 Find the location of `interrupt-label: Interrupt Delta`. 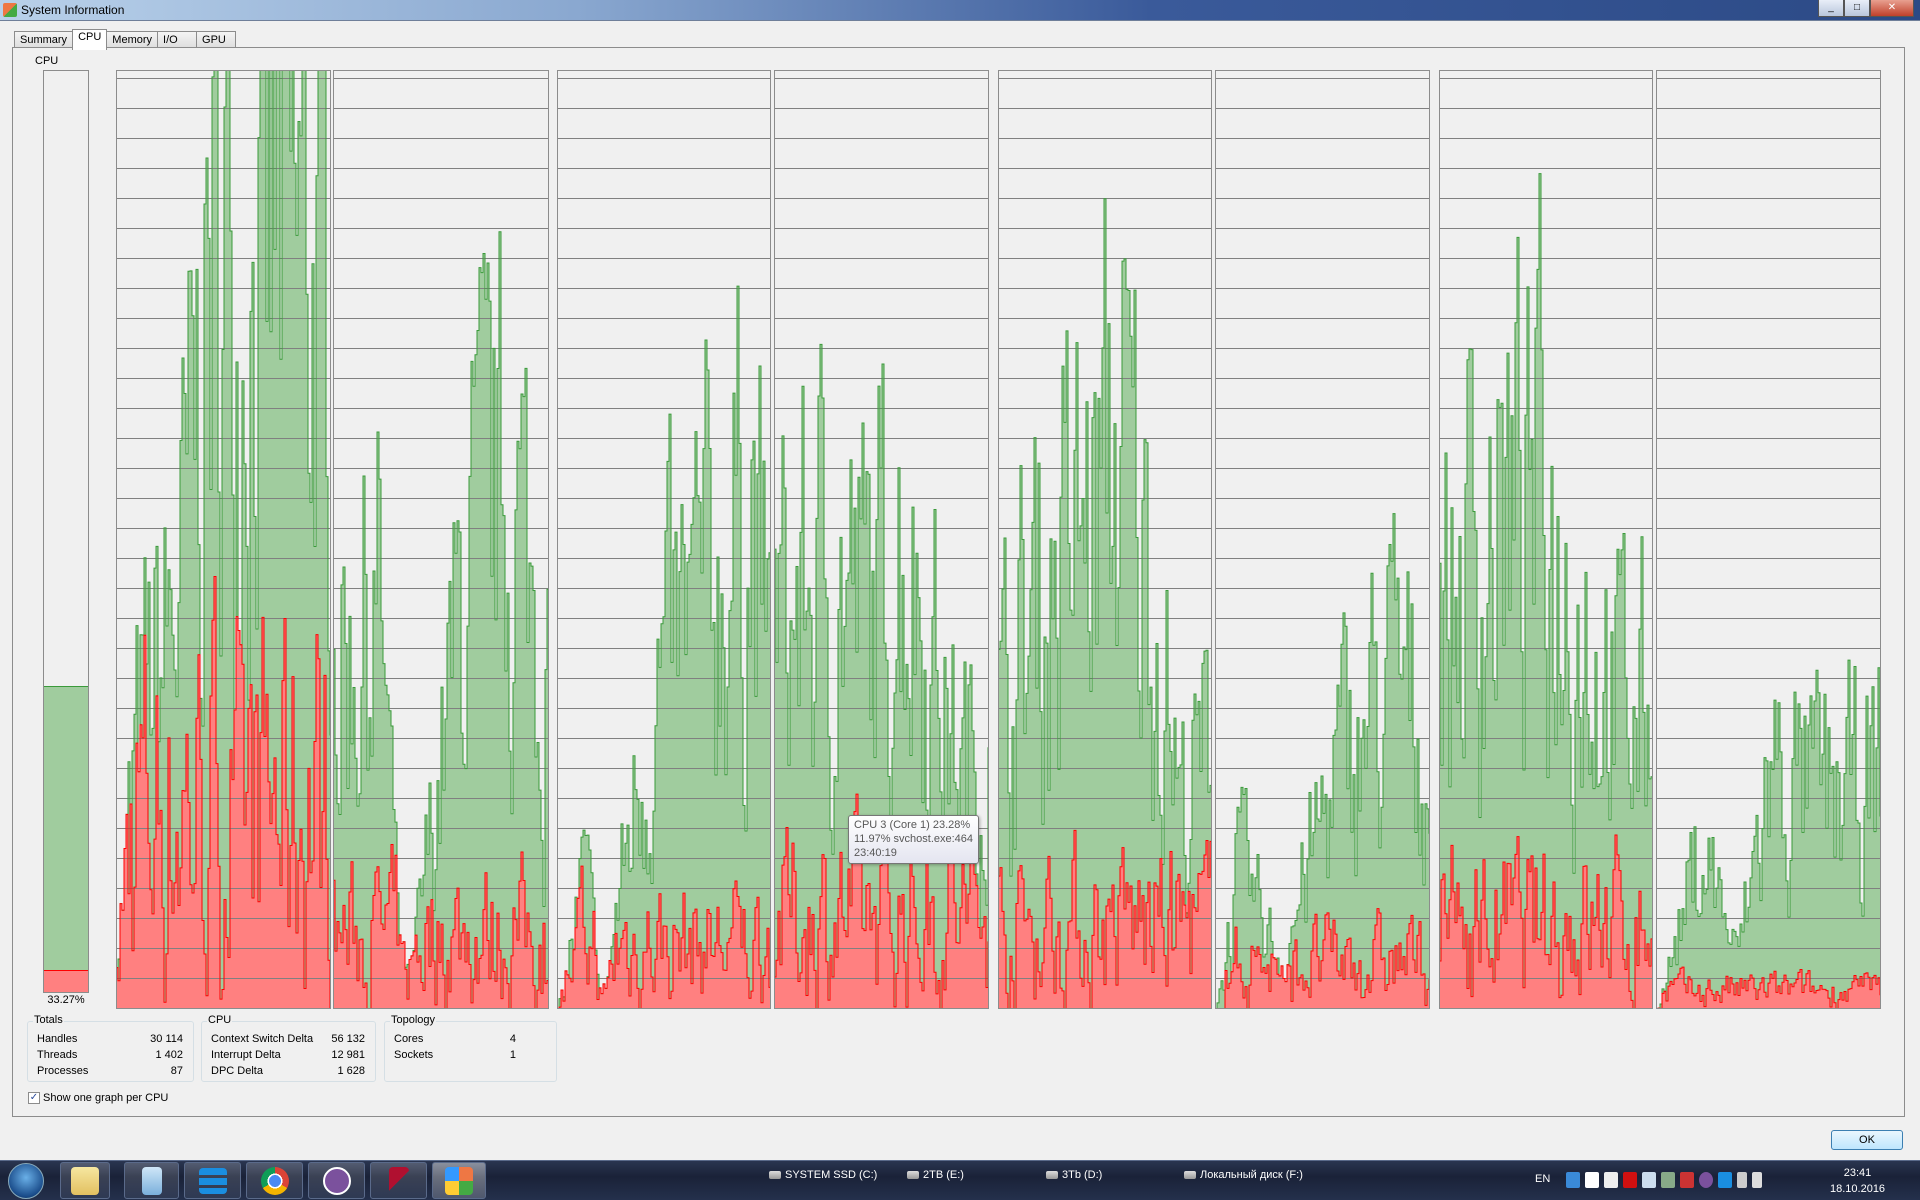

interrupt-label: Interrupt Delta is located at coordinates (246, 1055).